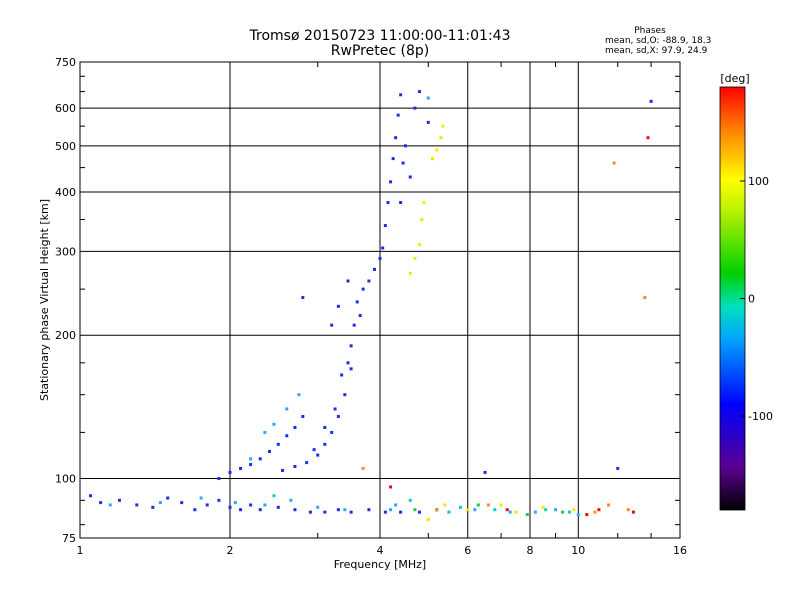  Describe the element at coordinates (69, 538) in the screenshot. I see `y-tick-label: 75` at that location.